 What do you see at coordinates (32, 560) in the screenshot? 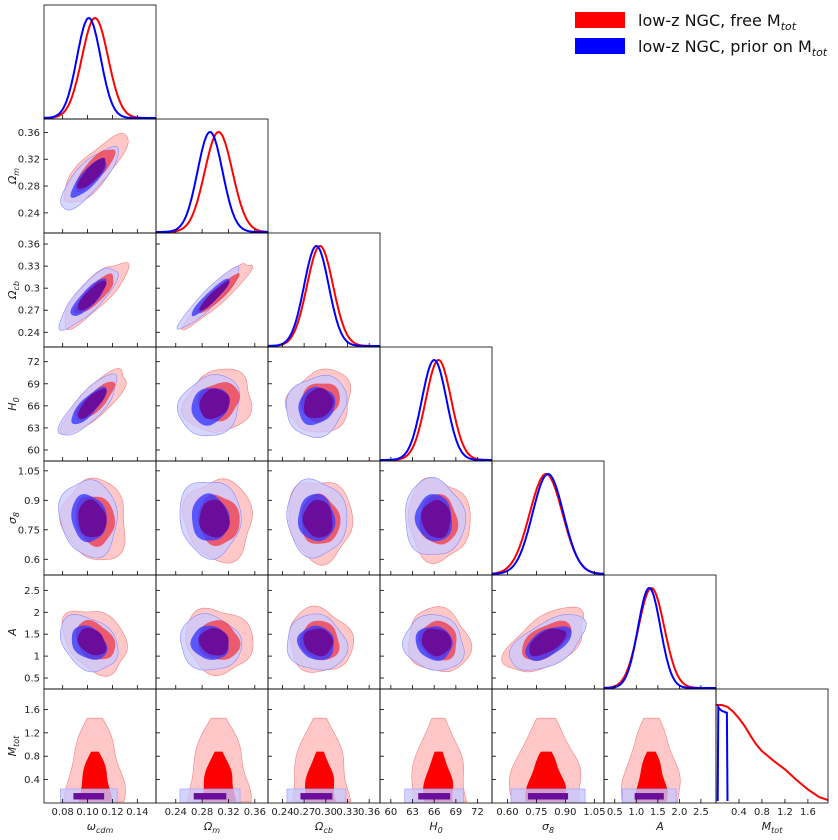
I see `y-tick-label: 0.6` at bounding box center [32, 560].